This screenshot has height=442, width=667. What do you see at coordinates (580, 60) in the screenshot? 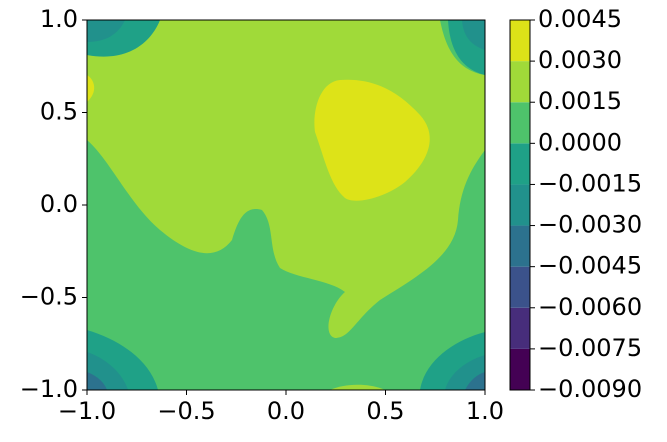
I see `colorbar-tick-label: 0.0030` at bounding box center [580, 60].